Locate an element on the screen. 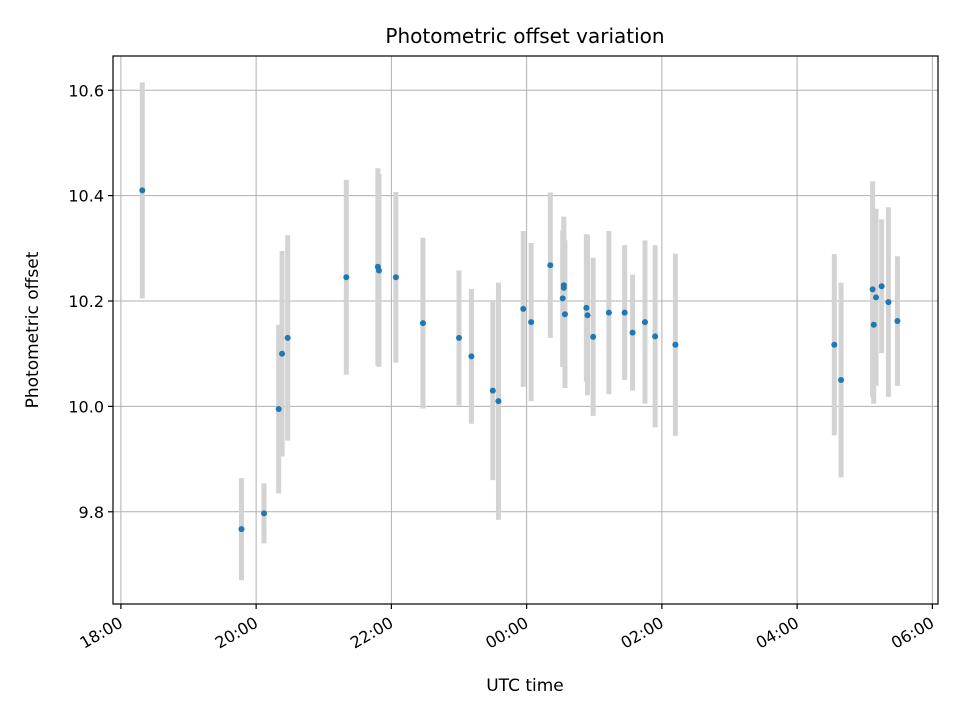  y-axis-ticks: 9.8 10.0 10.2 10.4 10.6 is located at coordinates (90, 301).